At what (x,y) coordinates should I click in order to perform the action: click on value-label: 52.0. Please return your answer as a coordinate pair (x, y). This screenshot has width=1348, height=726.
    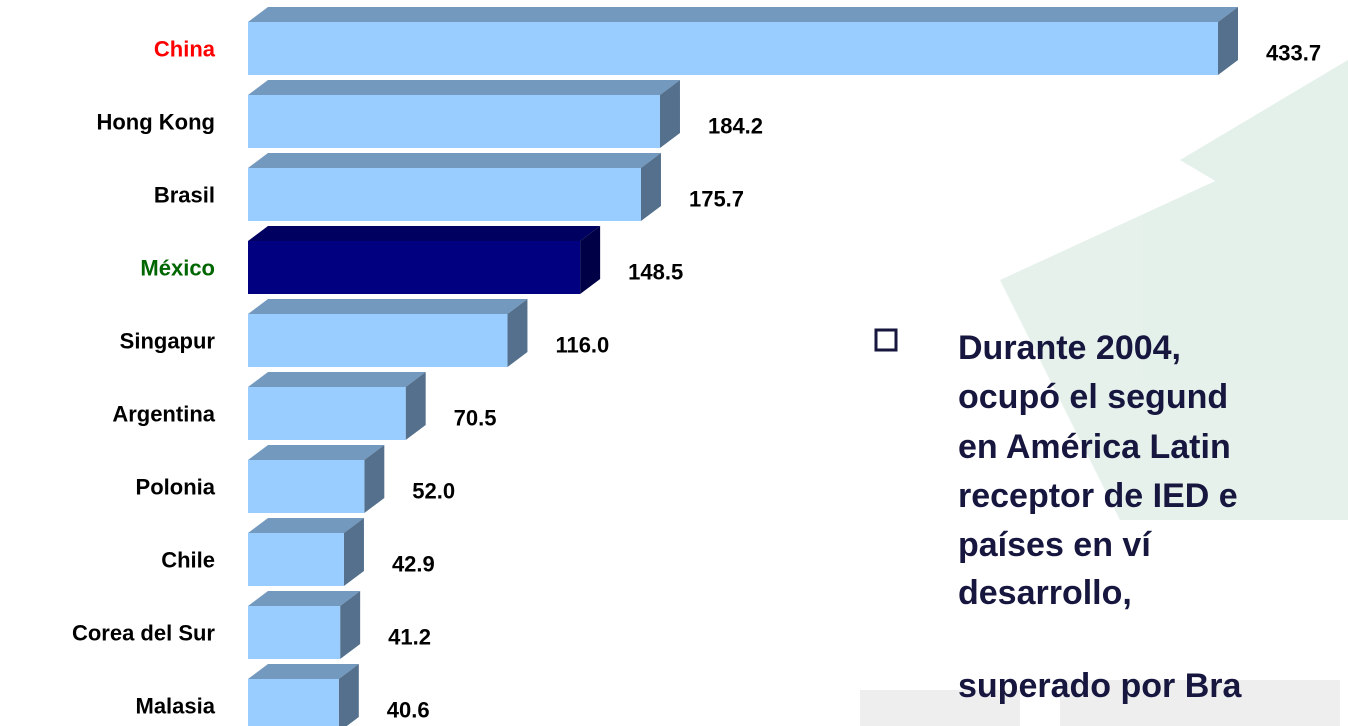
    Looking at the image, I should click on (433, 490).